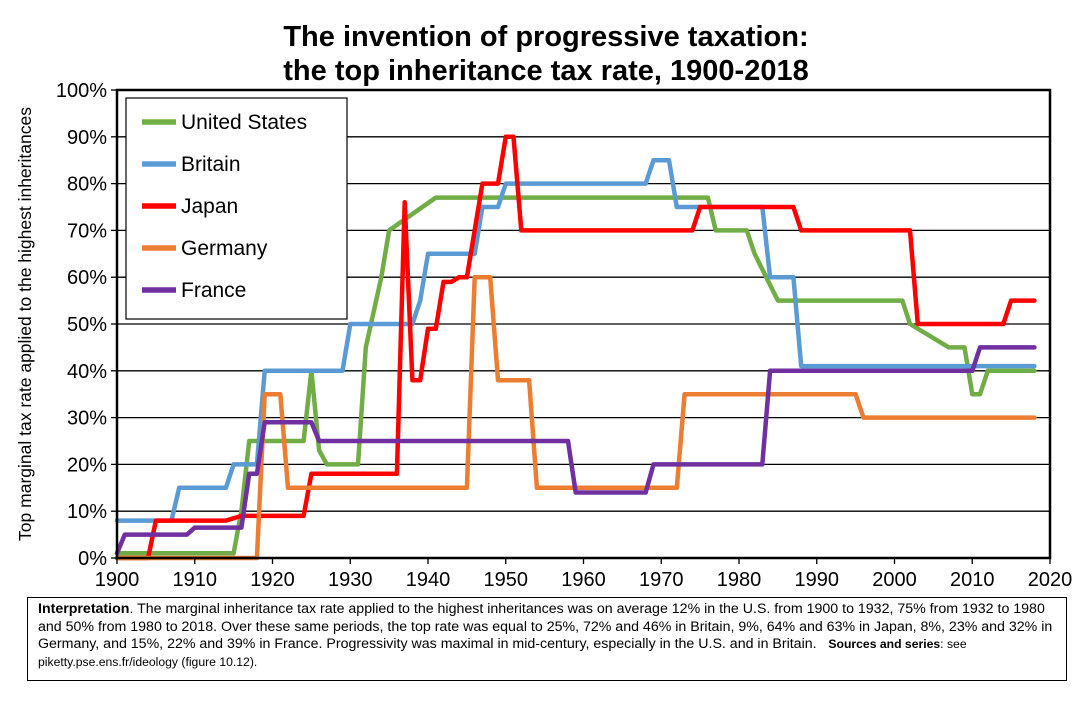 This screenshot has width=1092, height=703. What do you see at coordinates (87, 419) in the screenshot?
I see `y-tick-label: 30%` at bounding box center [87, 419].